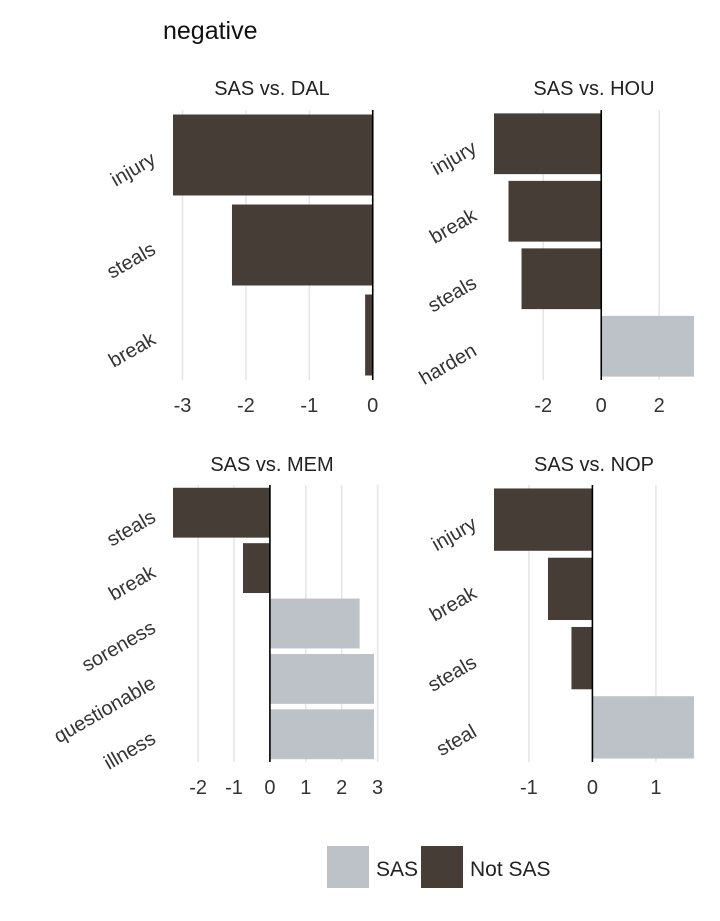 This screenshot has height=921, width=720. Describe the element at coordinates (272, 89) in the screenshot. I see `panel-title: SAS vs. DAL` at that location.